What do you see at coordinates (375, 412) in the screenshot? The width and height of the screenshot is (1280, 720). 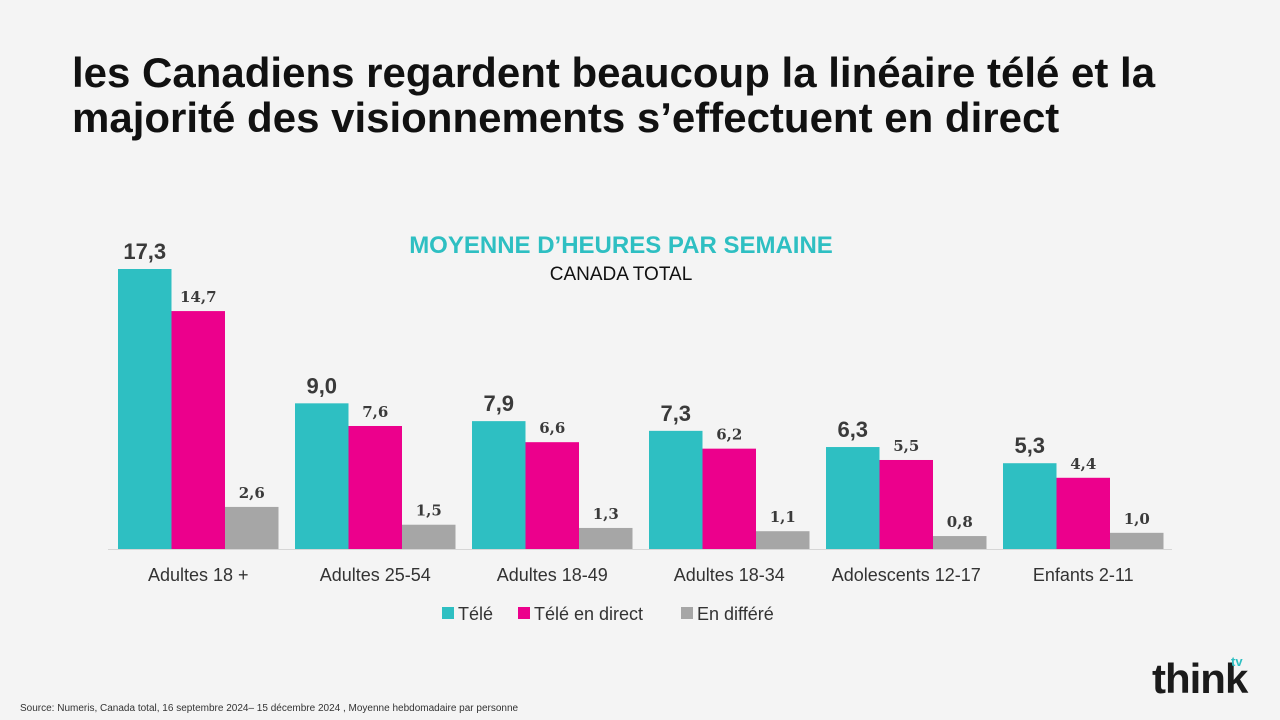 I see `value-label-2-2: 7,6` at bounding box center [375, 412].